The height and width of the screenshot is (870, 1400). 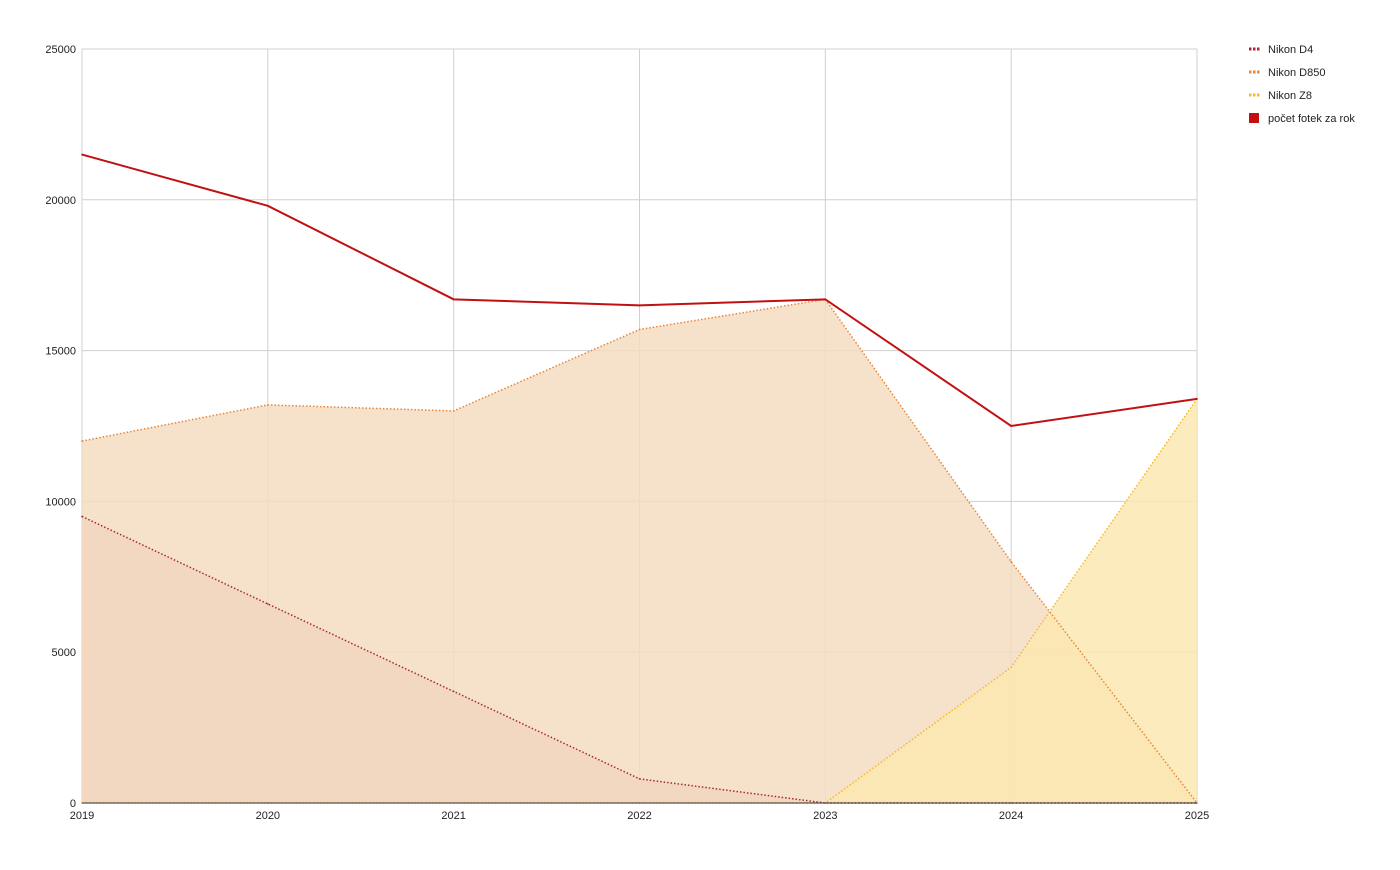 I want to click on legend-label: Nikon Z8, so click(x=1290, y=96).